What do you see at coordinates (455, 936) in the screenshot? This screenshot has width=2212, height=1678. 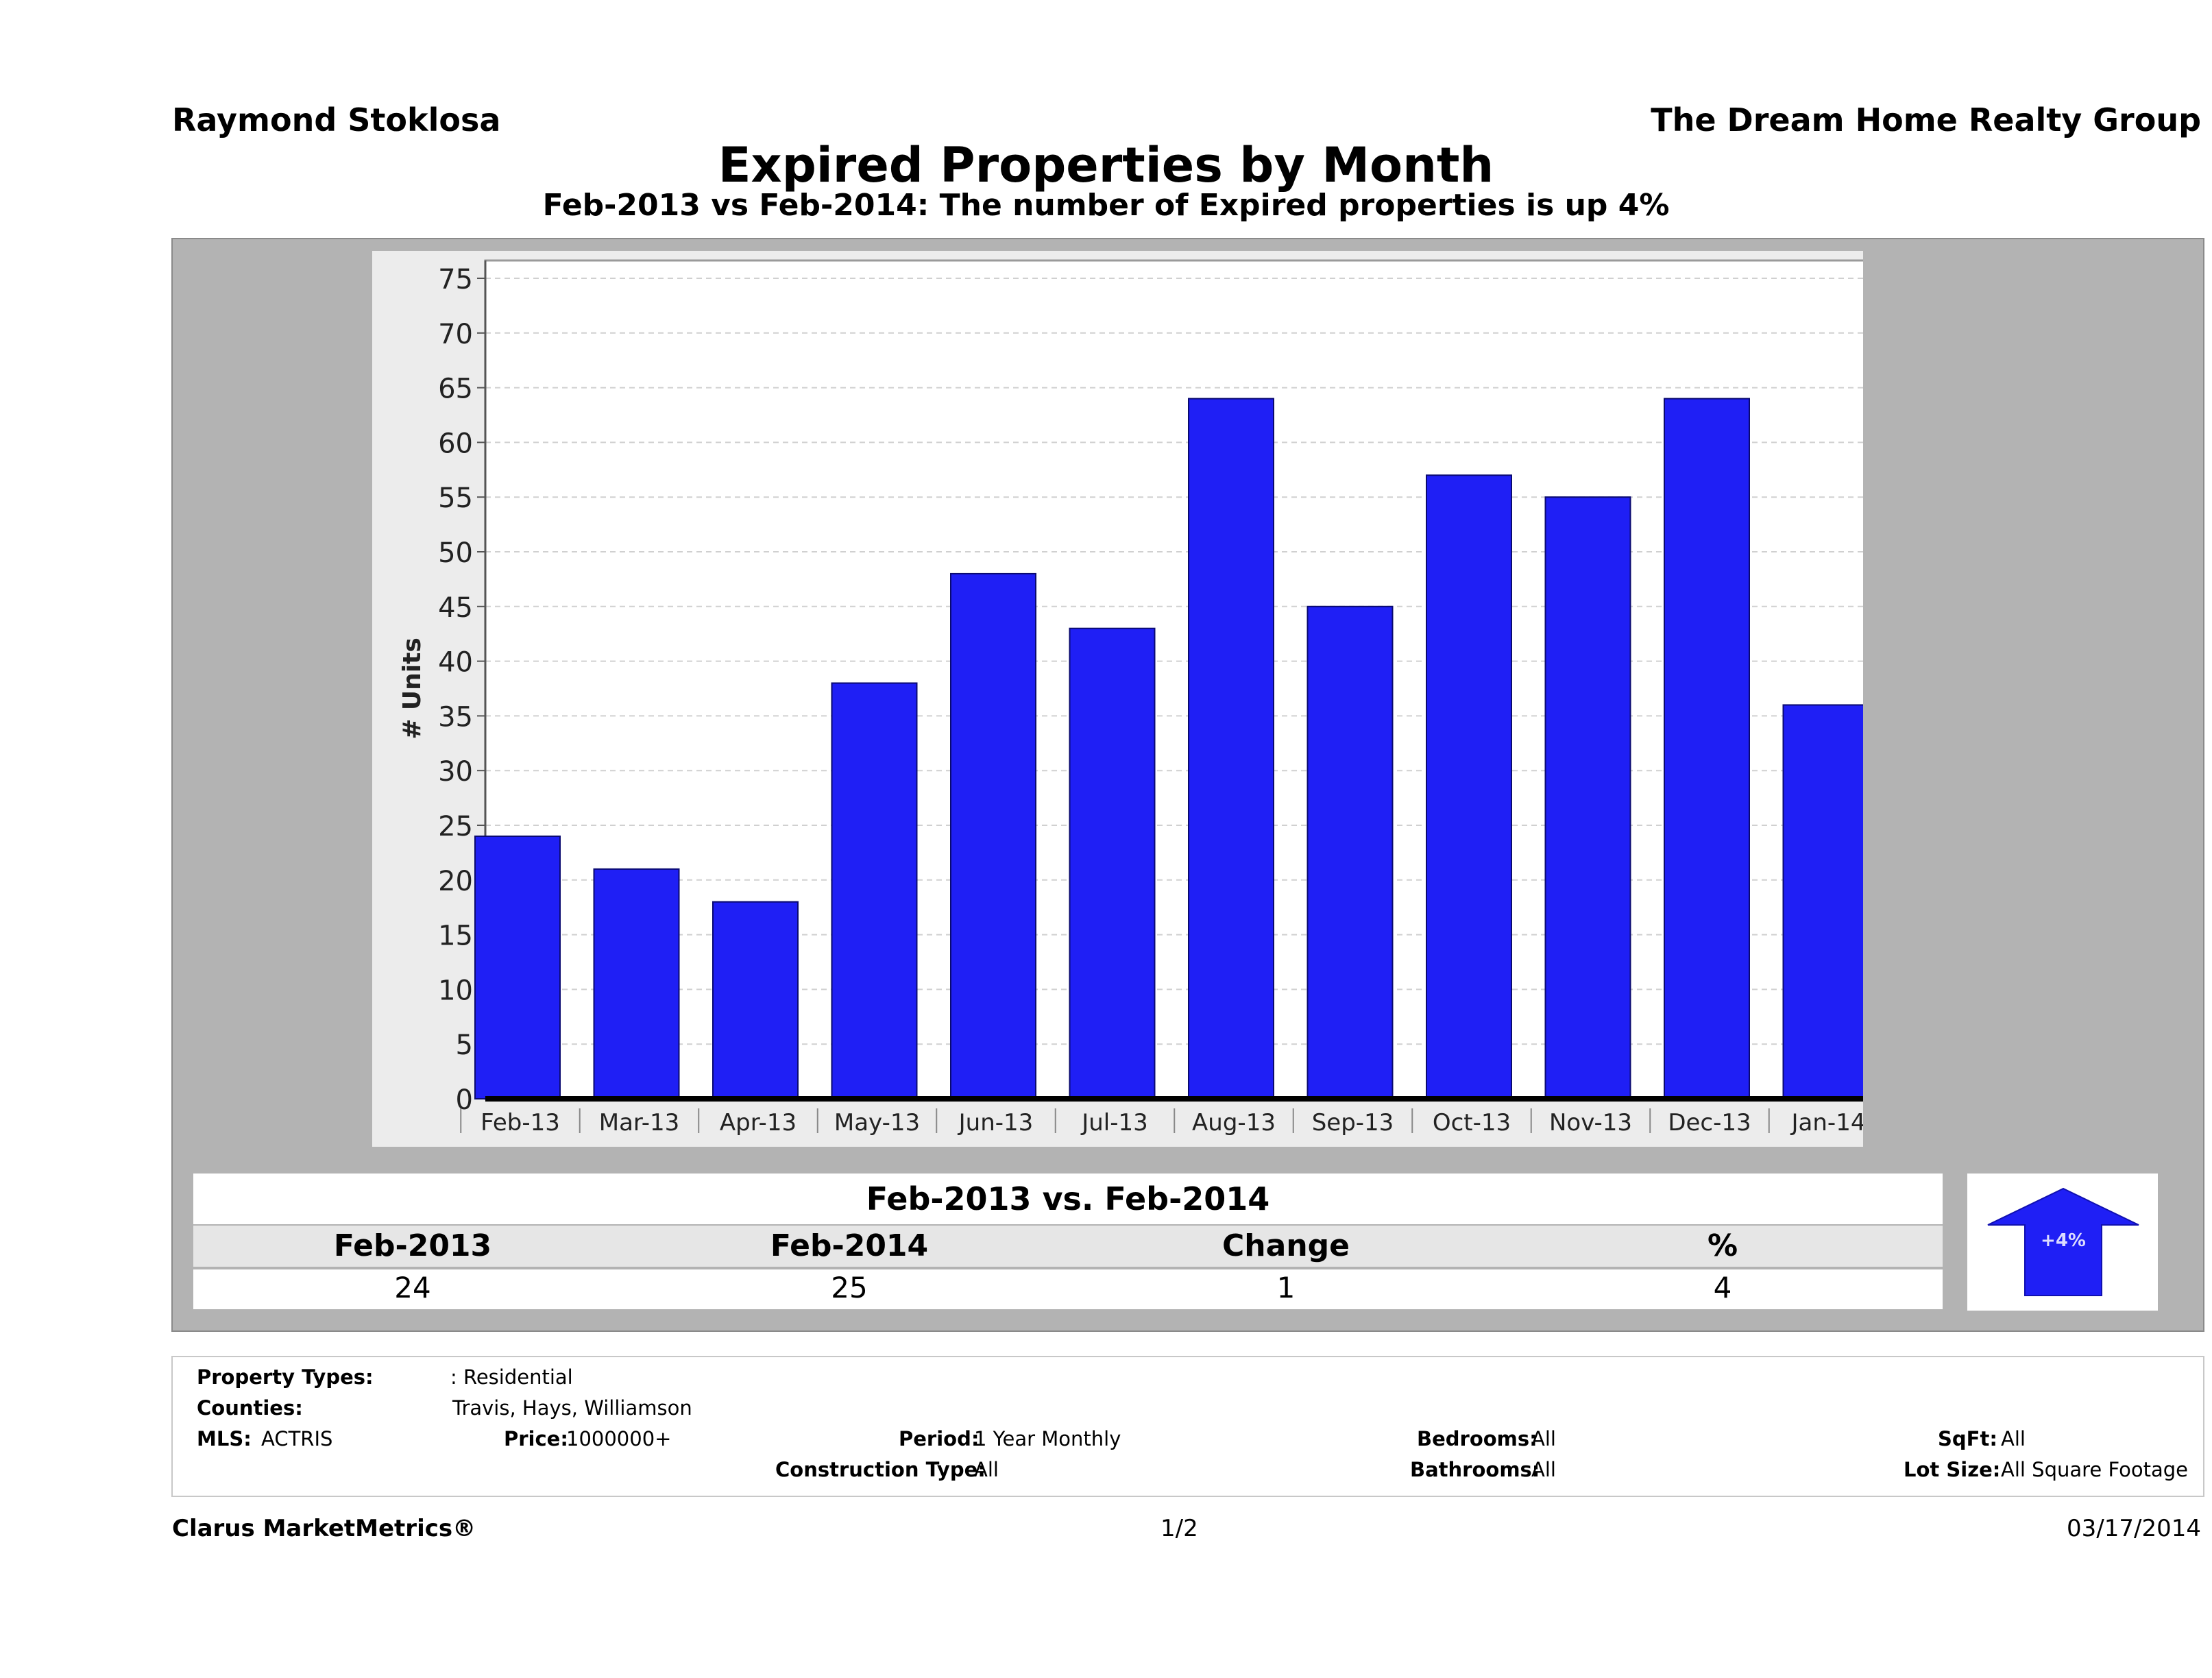 I see `y-tick-label: 15` at bounding box center [455, 936].